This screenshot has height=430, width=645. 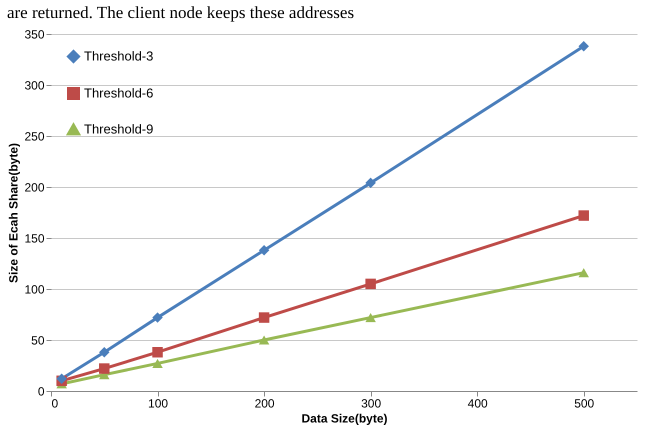 I want to click on x-axis-title: Data Size(byte), so click(x=344, y=419).